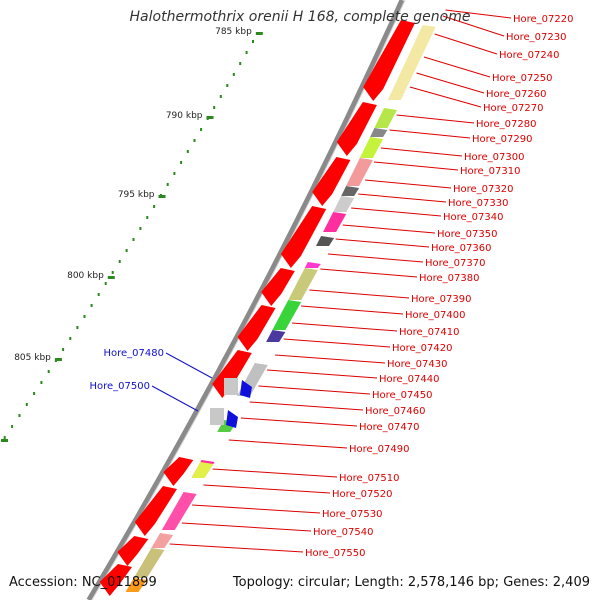  Describe the element at coordinates (184, 116) in the screenshot. I see `scale-tick-label: 790 kbp` at that location.